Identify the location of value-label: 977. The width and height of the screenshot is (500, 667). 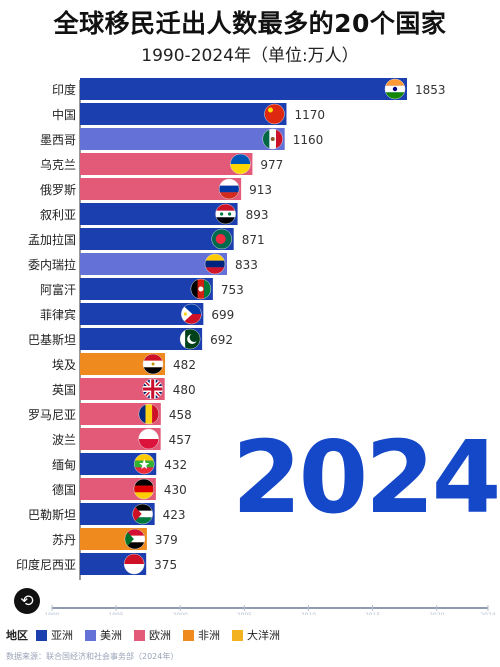
(271, 165).